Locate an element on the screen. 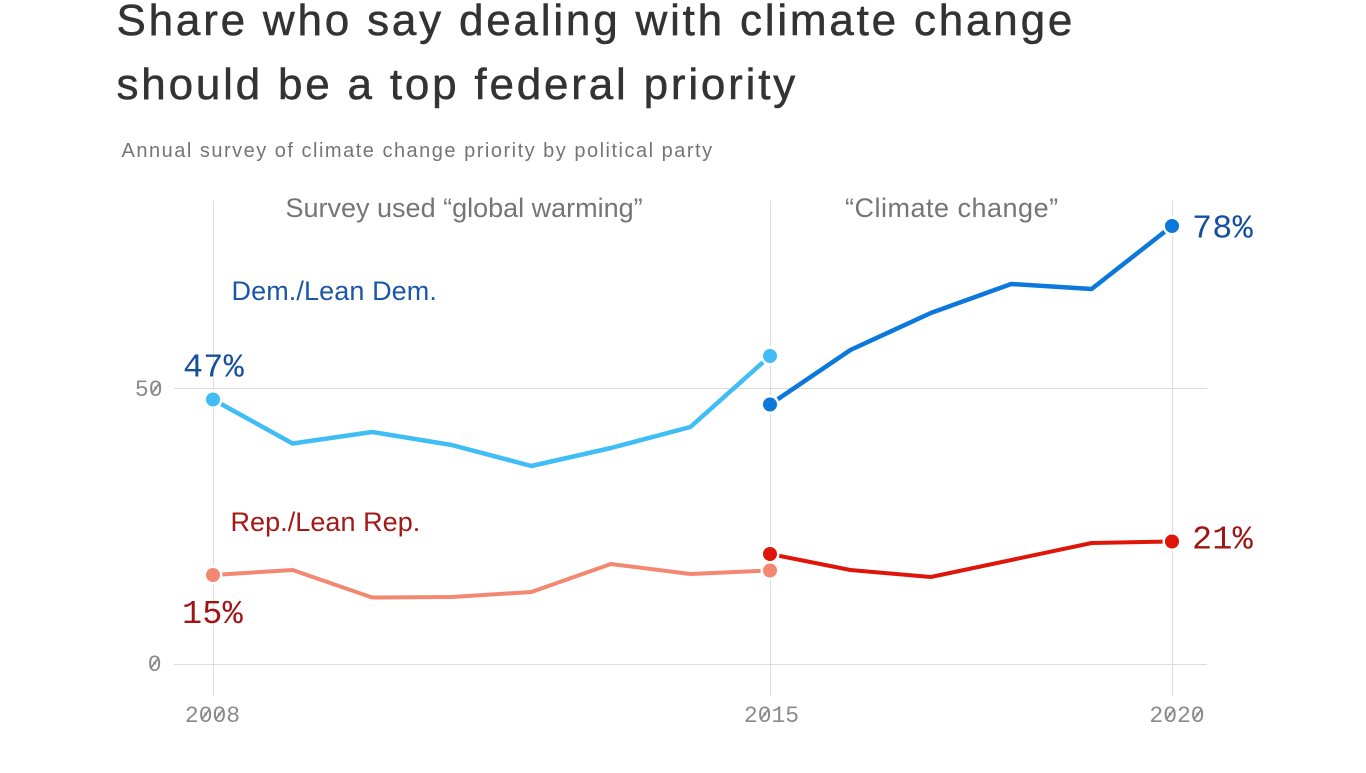 The image size is (1366, 773). svg-text: 47% is located at coordinates (214, 369).